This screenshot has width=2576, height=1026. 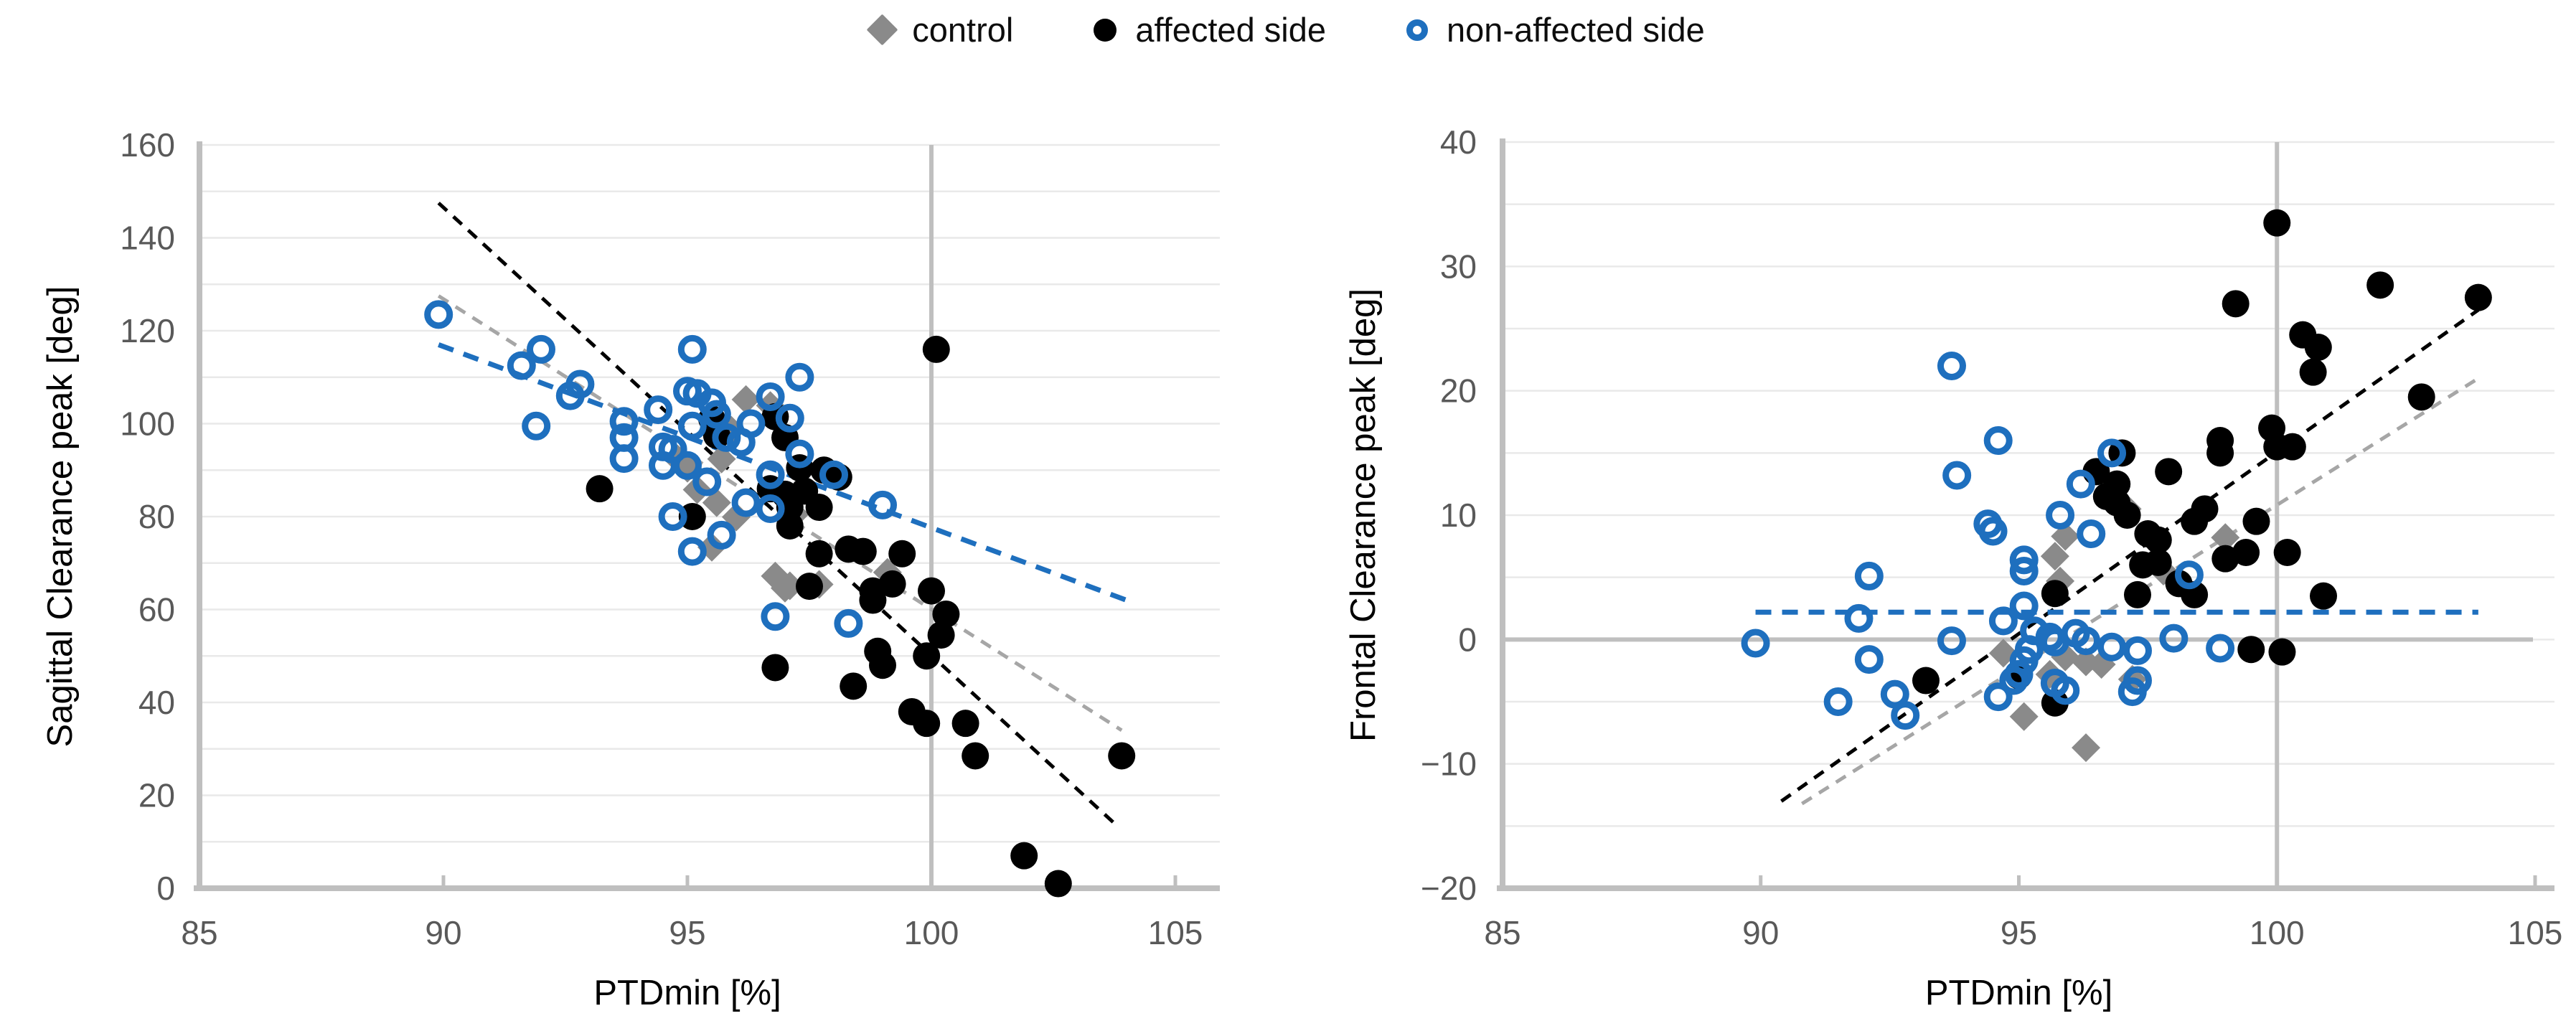 What do you see at coordinates (147, 238) in the screenshot?
I see `y-tick-label: 140` at bounding box center [147, 238].